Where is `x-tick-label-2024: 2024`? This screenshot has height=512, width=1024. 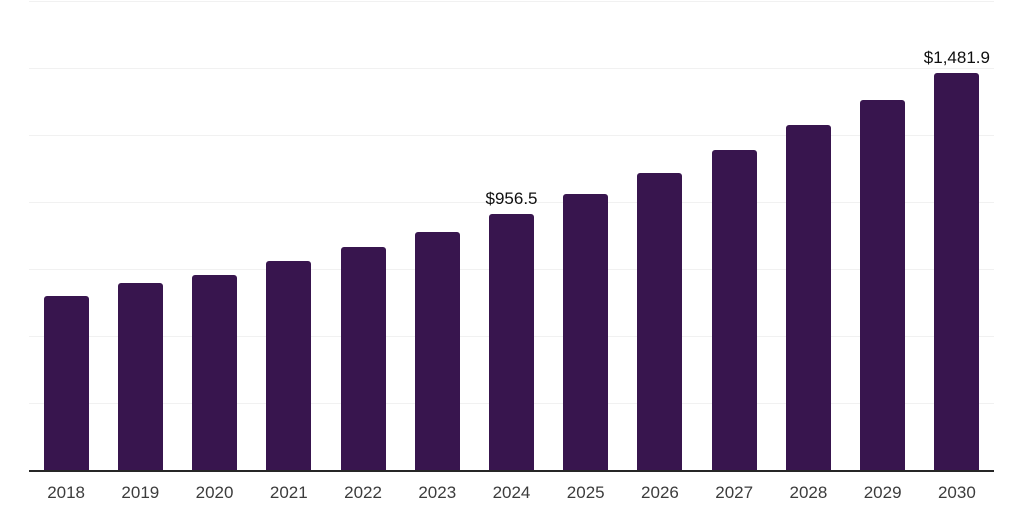
x-tick-label-2024: 2024 is located at coordinates (511, 492).